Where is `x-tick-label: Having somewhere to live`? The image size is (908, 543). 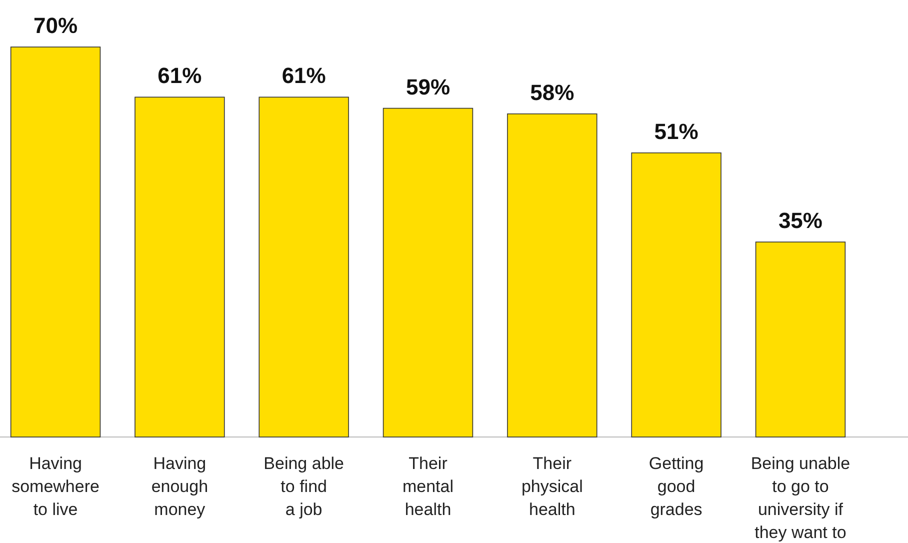
x-tick-label: Having somewhere to live is located at coordinates (56, 486).